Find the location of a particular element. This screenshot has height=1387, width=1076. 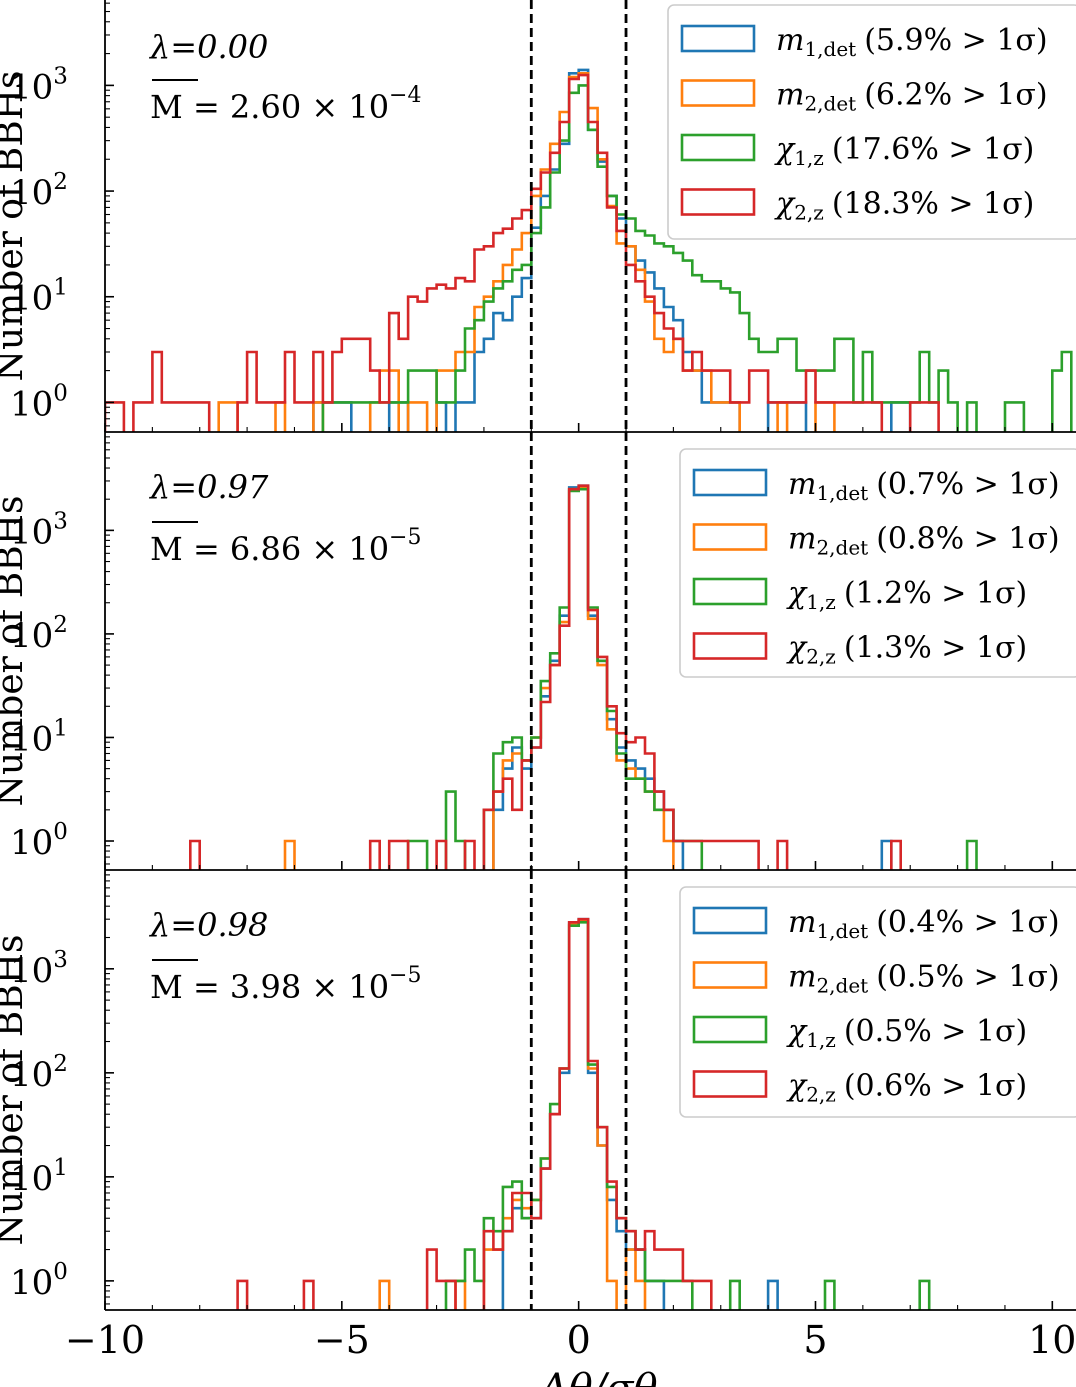

lambda-annotation: λ=0.97 is located at coordinates (208, 487).